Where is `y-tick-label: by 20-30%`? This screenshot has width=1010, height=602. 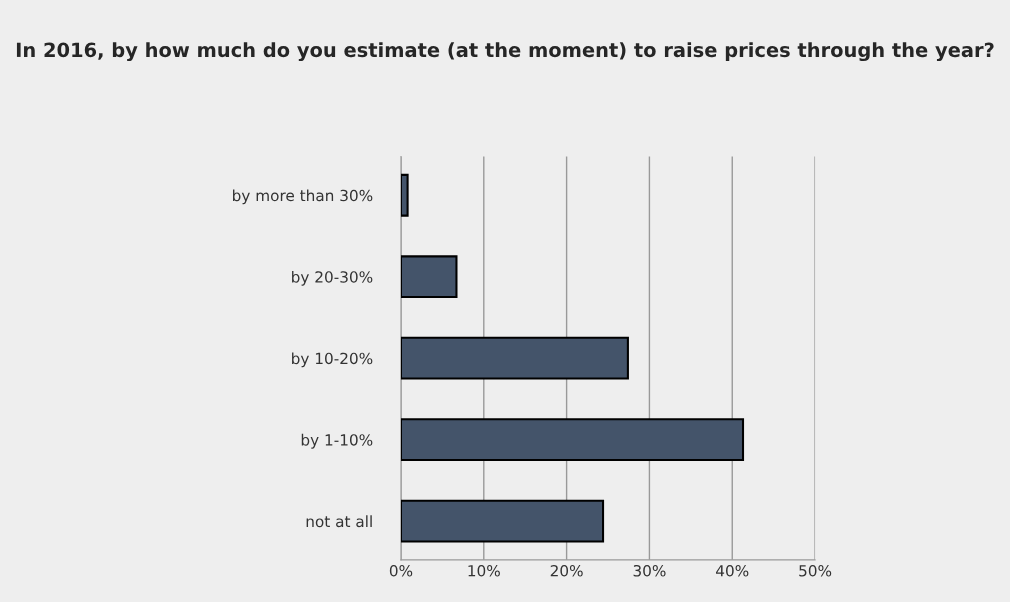
y-tick-label: by 20-30% is located at coordinates (332, 278).